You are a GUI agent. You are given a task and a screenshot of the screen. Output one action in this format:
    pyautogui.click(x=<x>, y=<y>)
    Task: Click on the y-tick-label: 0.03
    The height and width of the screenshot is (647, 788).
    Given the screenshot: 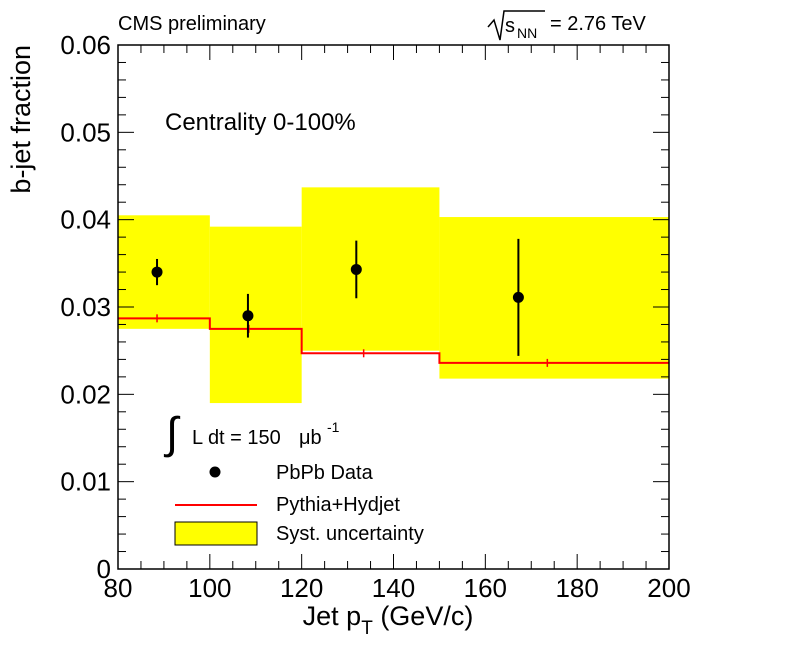 What is the action you would take?
    pyautogui.click(x=85, y=307)
    